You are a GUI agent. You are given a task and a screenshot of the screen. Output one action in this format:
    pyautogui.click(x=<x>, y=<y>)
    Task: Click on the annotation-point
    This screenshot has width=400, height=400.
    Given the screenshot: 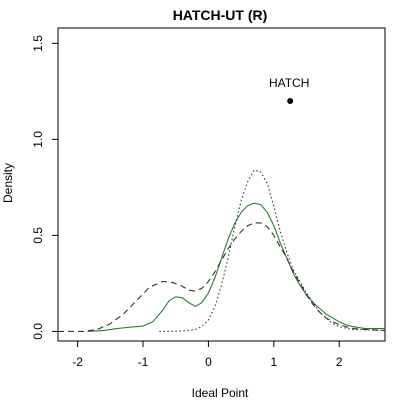 What is the action you would take?
    pyautogui.click(x=290, y=100)
    